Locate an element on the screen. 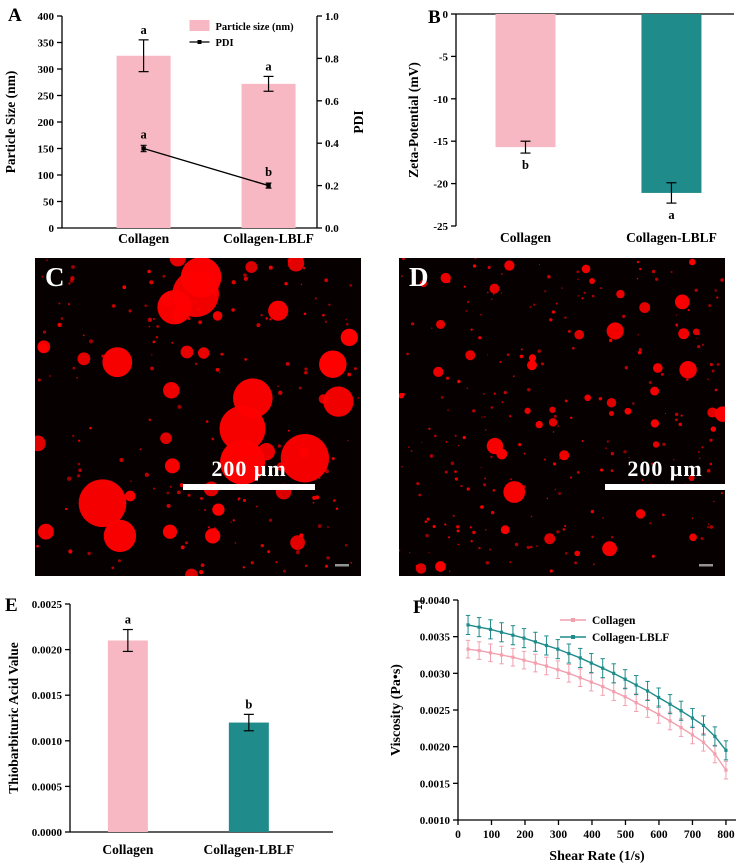 This screenshot has width=744, height=866. chart-text: Shear Rate (1/s) is located at coordinates (597, 856).